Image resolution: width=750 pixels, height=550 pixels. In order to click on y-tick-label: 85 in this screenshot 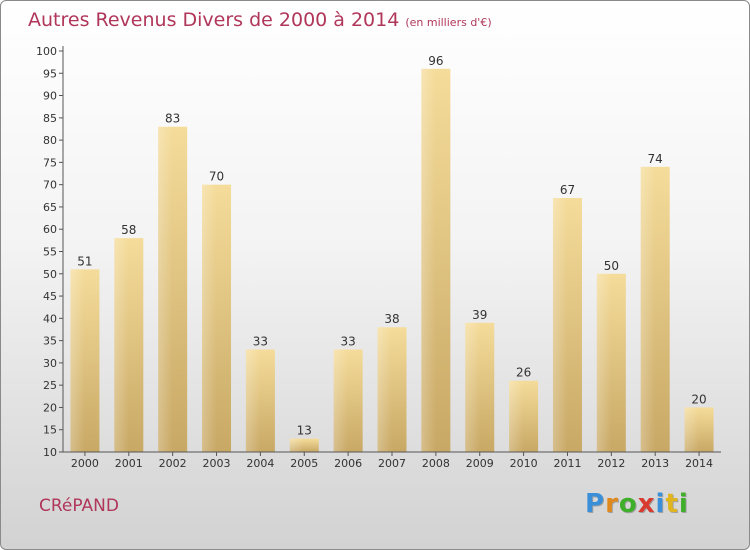, I will do `click(50, 118)`.